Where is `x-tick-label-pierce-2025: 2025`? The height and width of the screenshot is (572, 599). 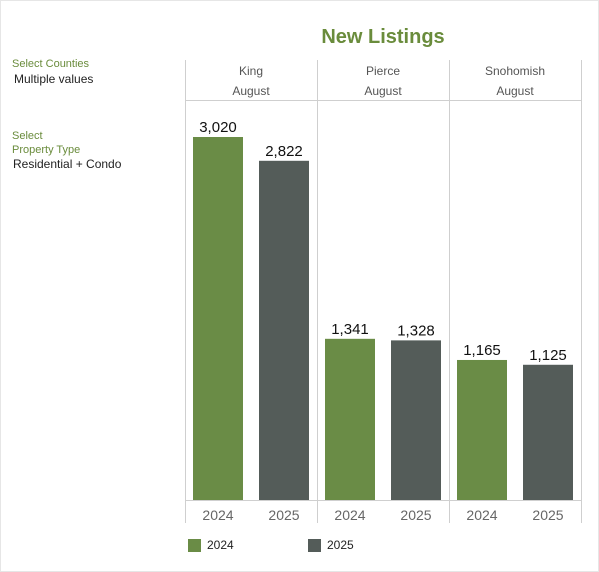 x-tick-label-pierce-2025: 2025 is located at coordinates (415, 515).